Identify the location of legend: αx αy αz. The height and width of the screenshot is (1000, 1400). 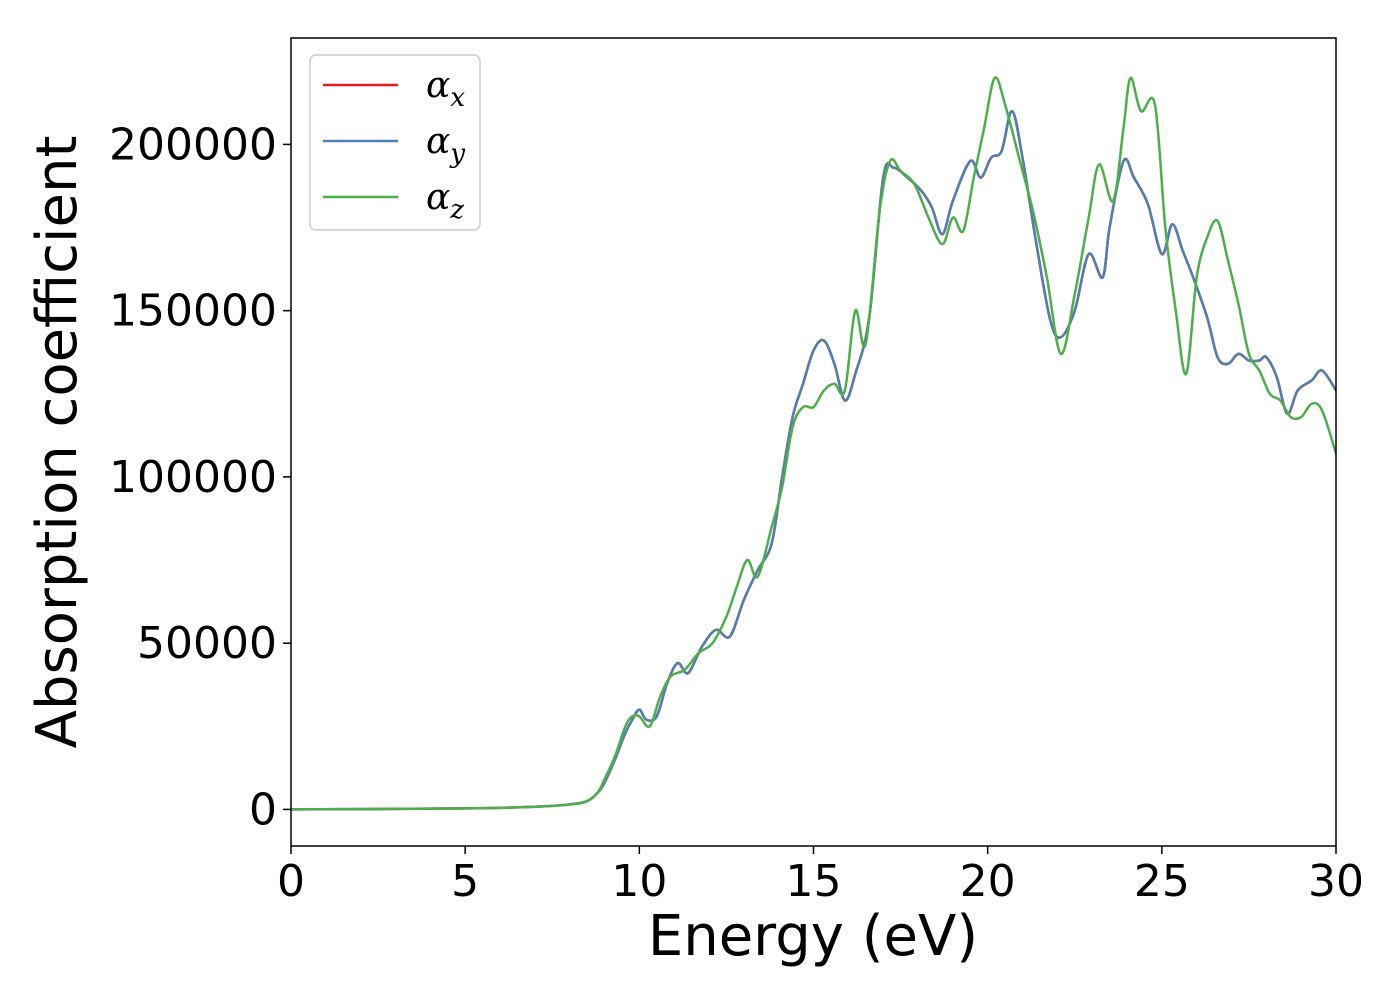
(395, 142).